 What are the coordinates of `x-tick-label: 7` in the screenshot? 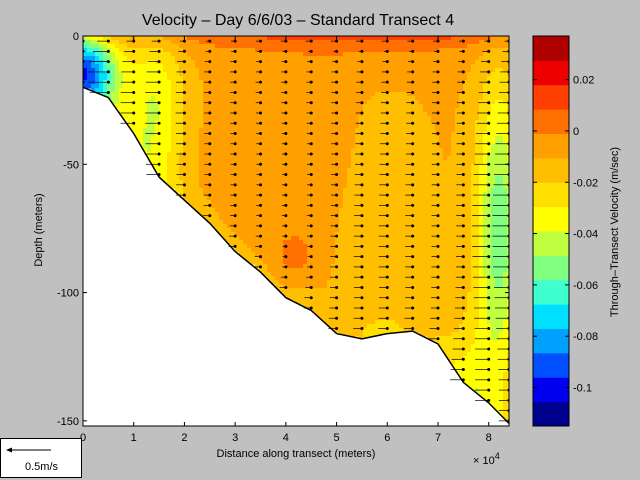 It's located at (438, 438).